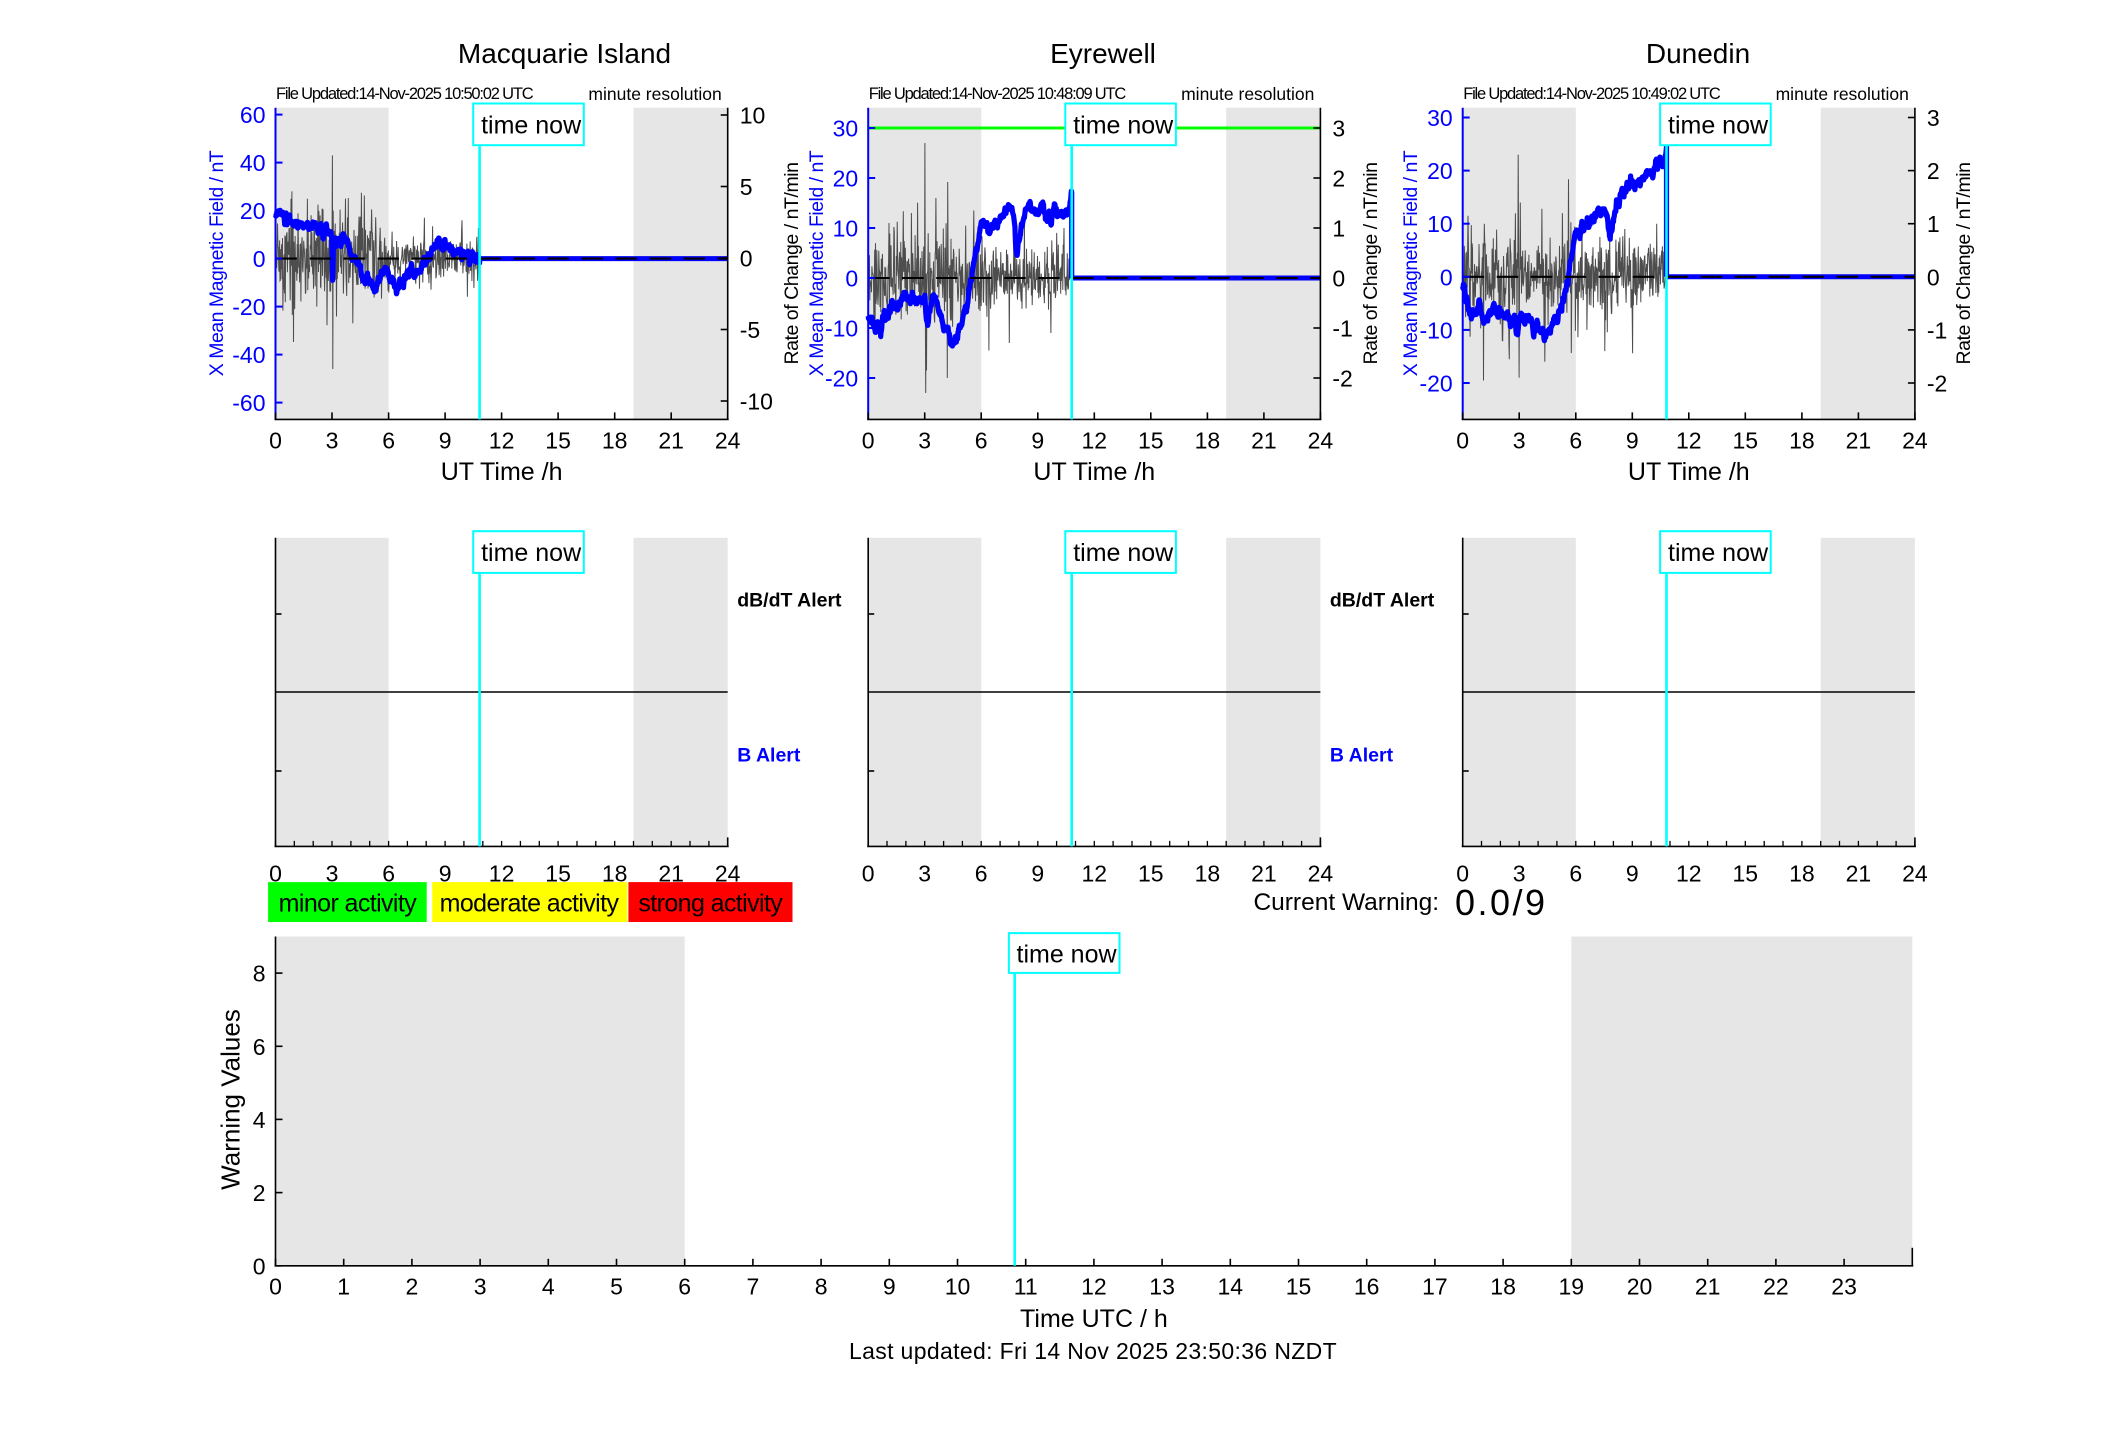  I want to click on svg-text:File Updated:14-Nov-2025 10:50: File Updated:14-Nov-2025 10:50:02 UTC, so click(405, 94).